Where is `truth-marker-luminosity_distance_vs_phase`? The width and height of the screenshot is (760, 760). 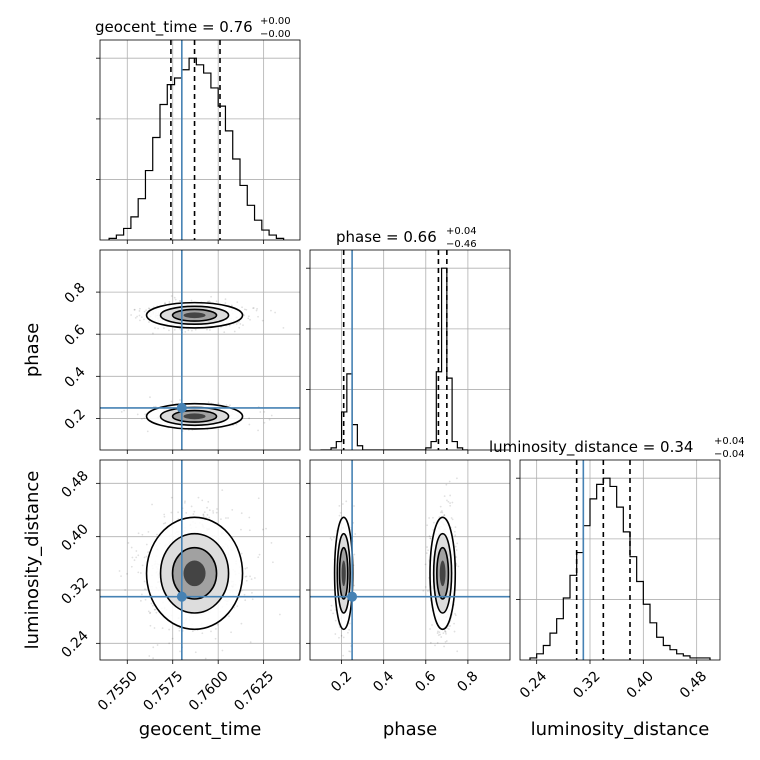
truth-marker-luminosity_distance_vs_phase is located at coordinates (352, 596).